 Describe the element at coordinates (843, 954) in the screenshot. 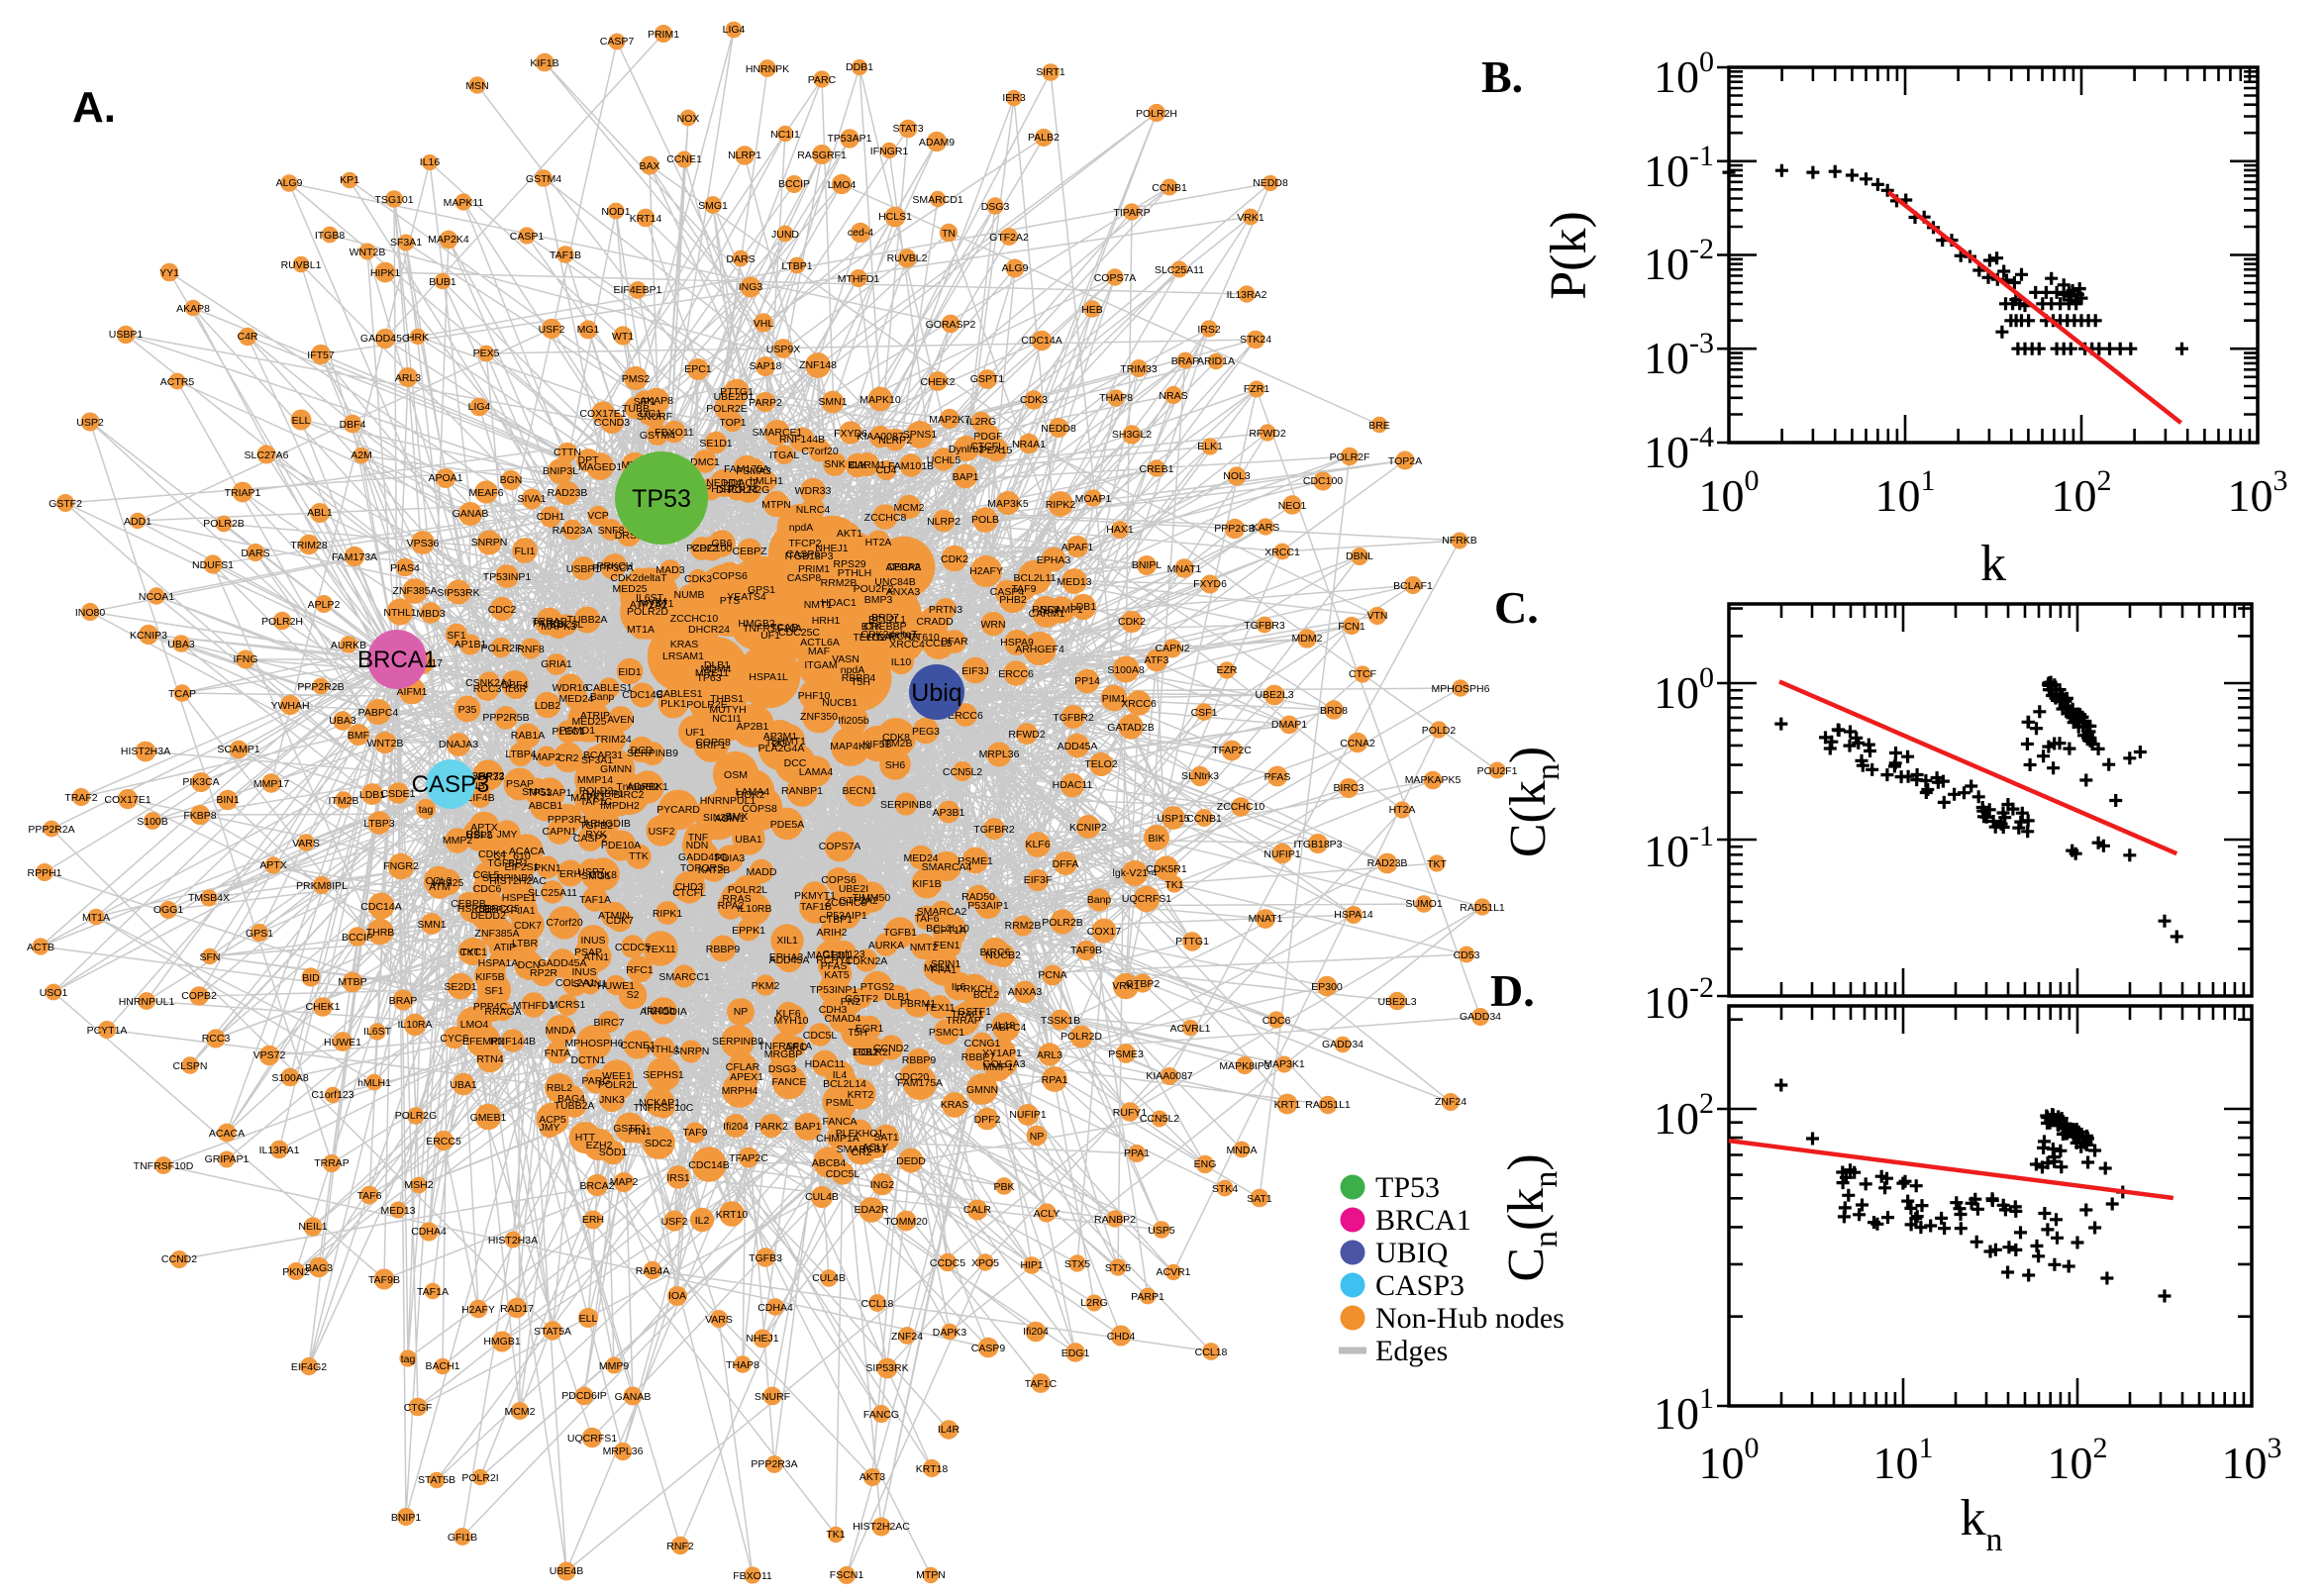

I see `svg-text: C1orf123` at that location.